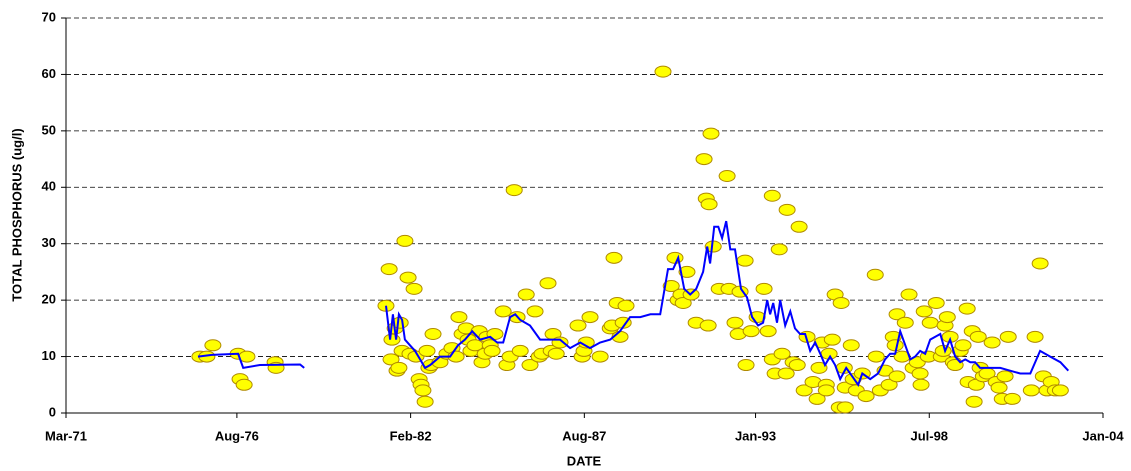 The width and height of the screenshot is (1131, 471). Describe the element at coordinates (584, 460) in the screenshot. I see `x-axis-label: DATE` at that location.